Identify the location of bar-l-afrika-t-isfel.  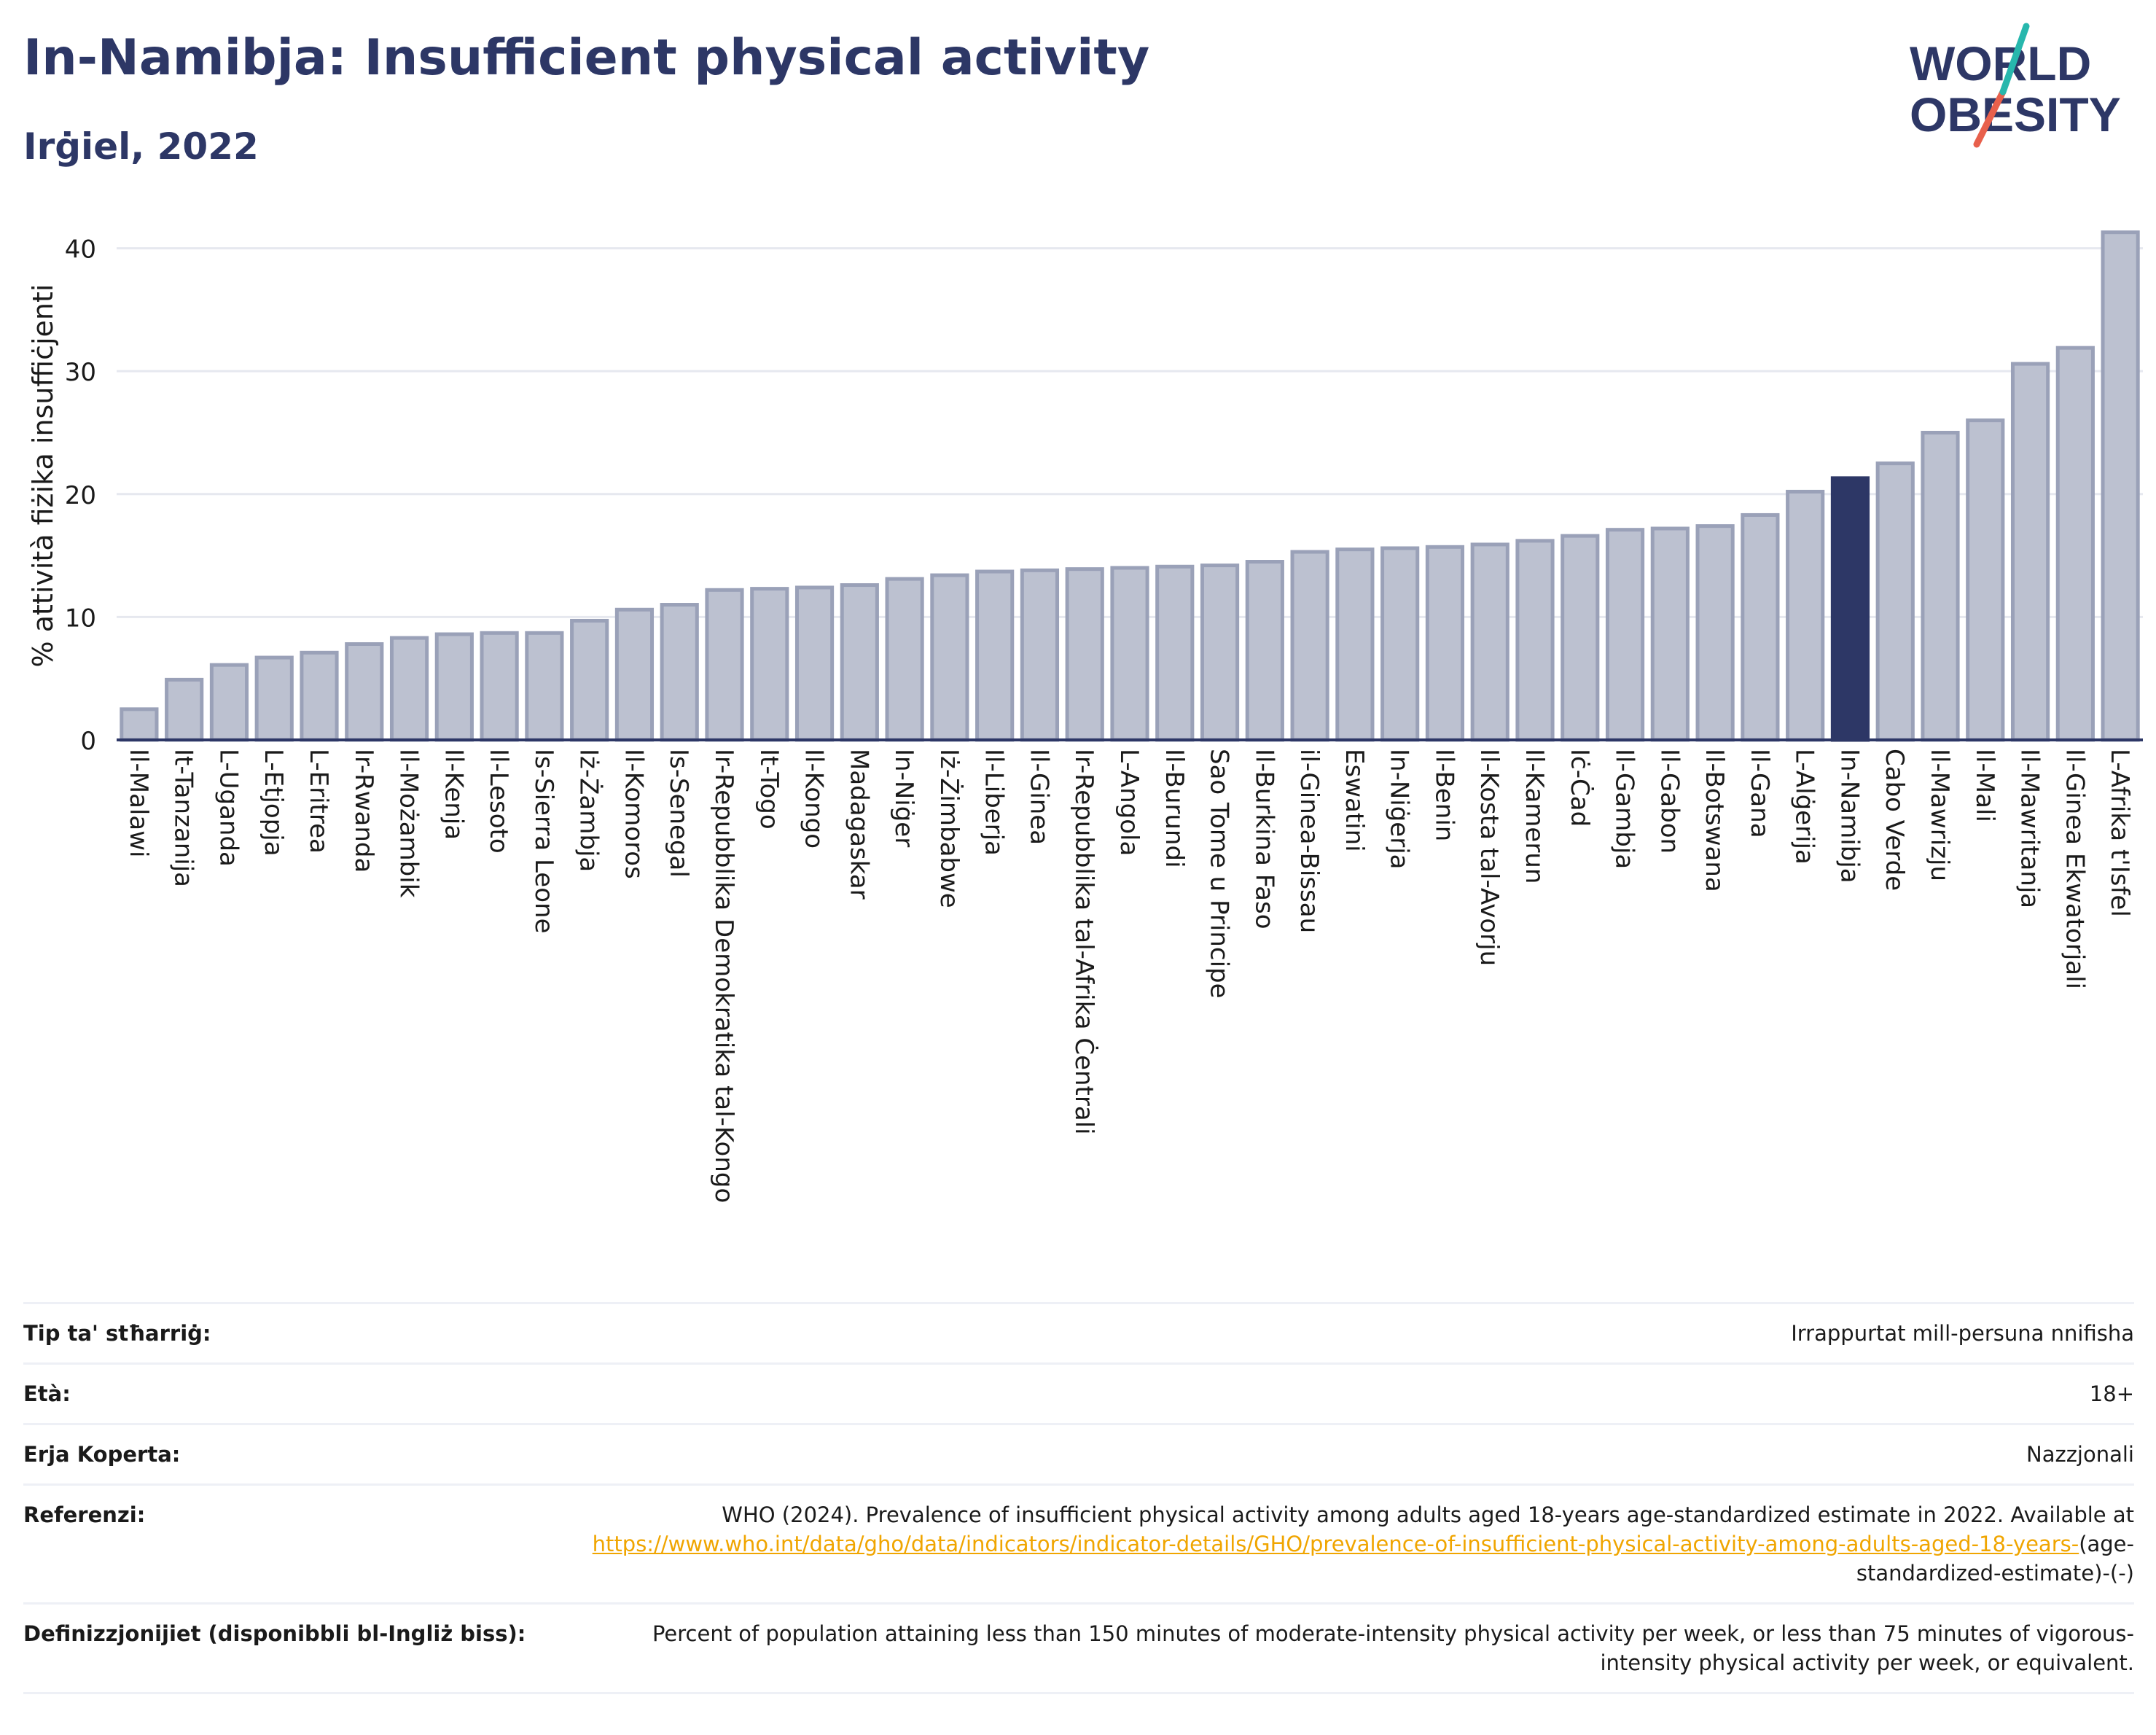
(2120, 486).